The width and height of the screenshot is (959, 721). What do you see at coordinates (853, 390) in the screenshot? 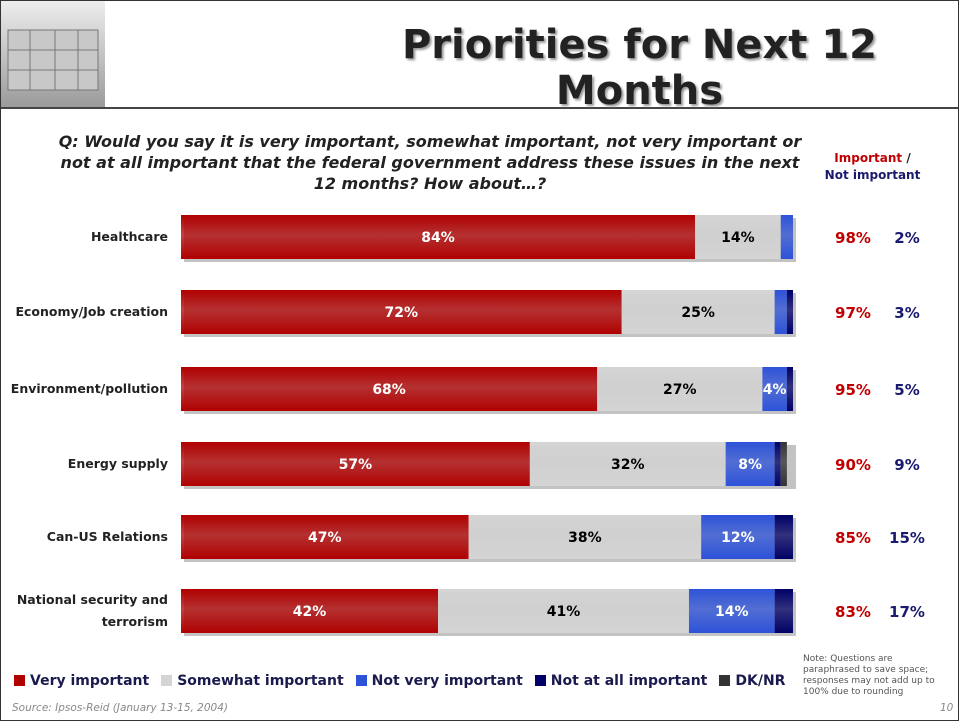
I see `important-total: 95%` at bounding box center [853, 390].